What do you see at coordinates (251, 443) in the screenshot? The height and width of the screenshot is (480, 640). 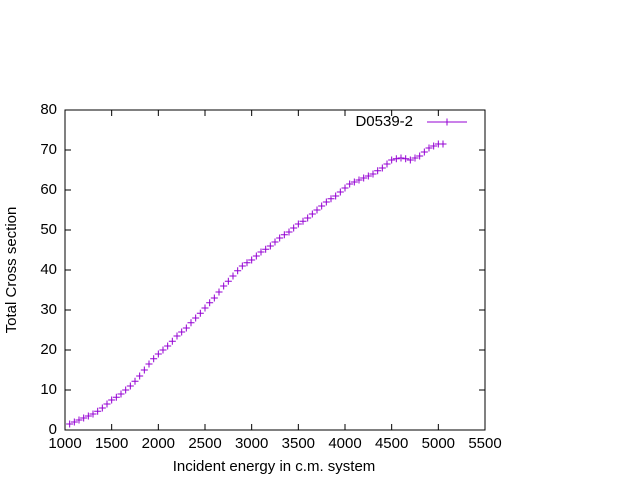 I see `x-tick-label: 3000` at bounding box center [251, 443].